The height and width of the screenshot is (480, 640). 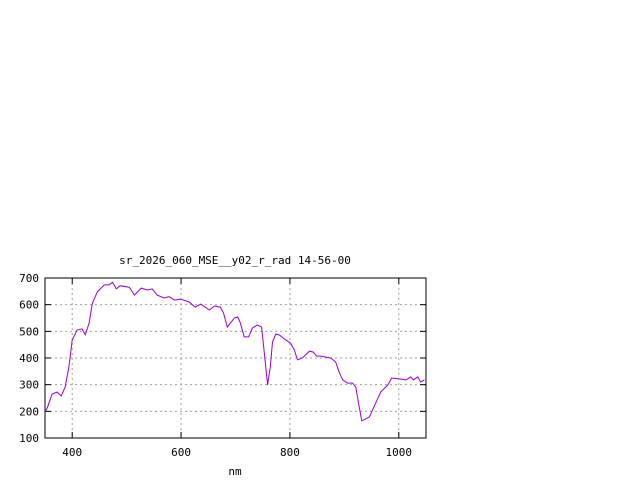 I want to click on x-tick-label: 400, so click(x=72, y=452).